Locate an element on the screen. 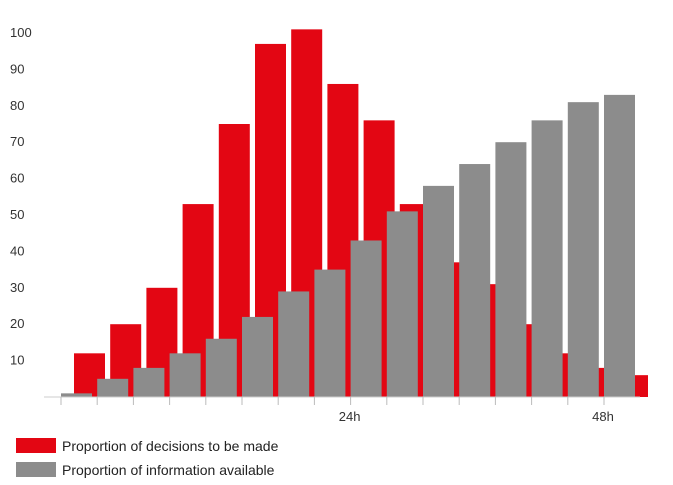 The image size is (673, 485). y-tick-label: 90 is located at coordinates (17, 68).